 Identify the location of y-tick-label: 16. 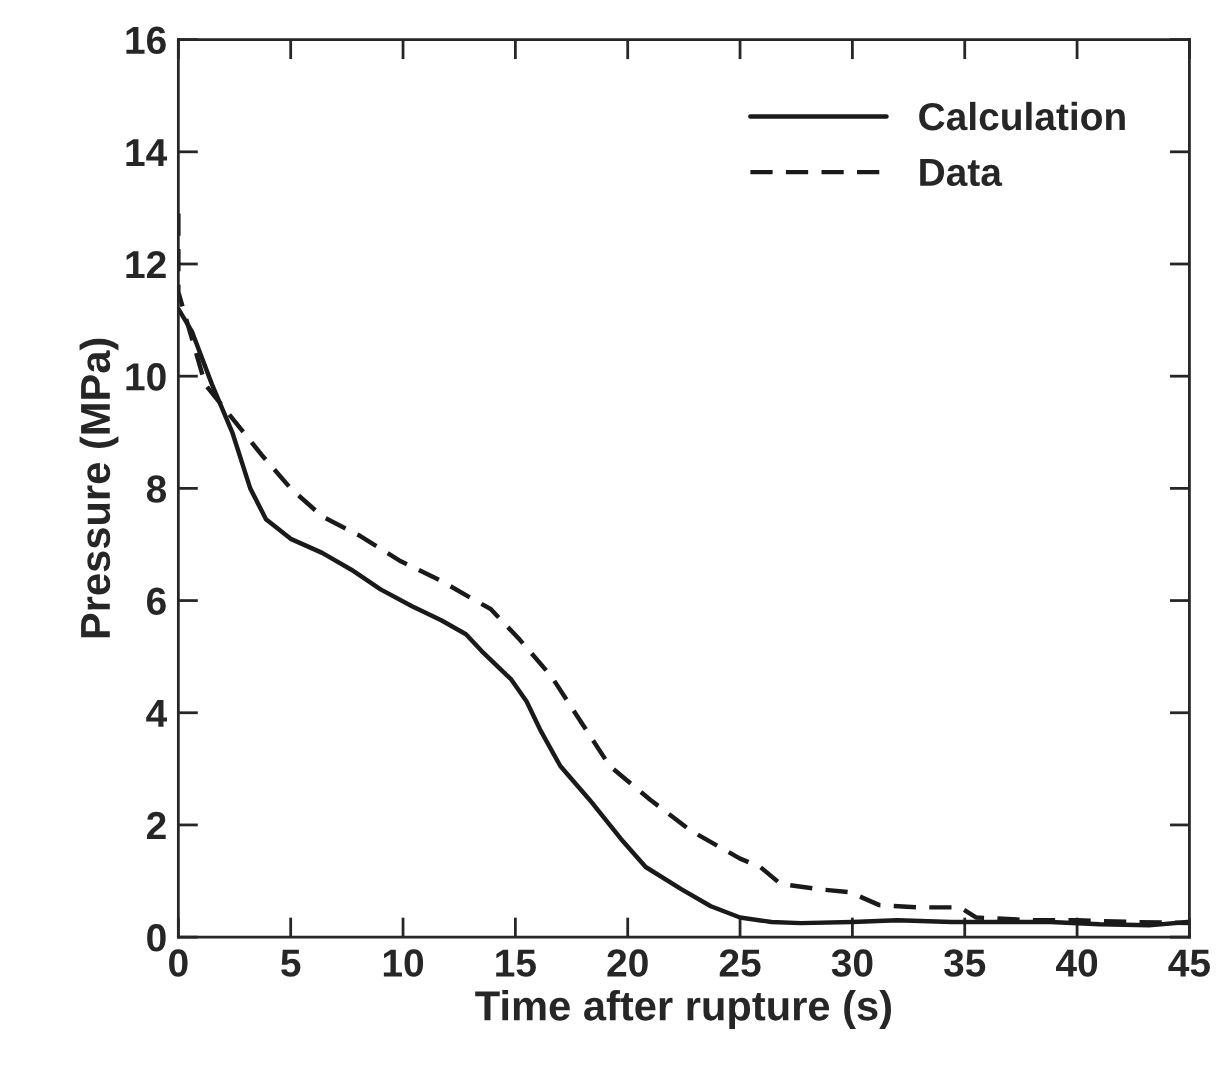
(146, 40).